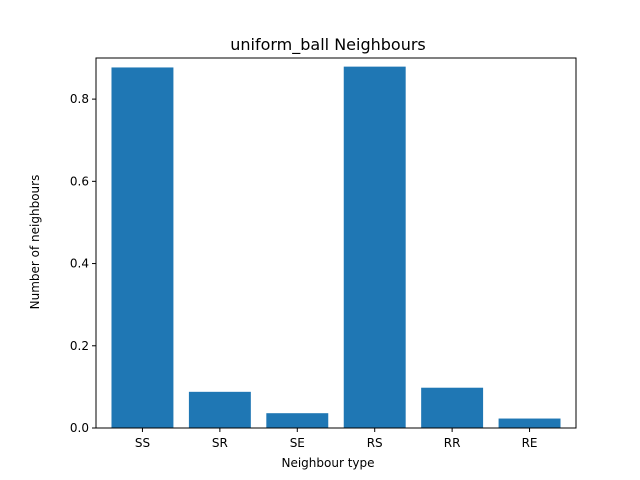 The image size is (640, 480). What do you see at coordinates (530, 443) in the screenshot?
I see `x-tick-label-re: RE` at bounding box center [530, 443].